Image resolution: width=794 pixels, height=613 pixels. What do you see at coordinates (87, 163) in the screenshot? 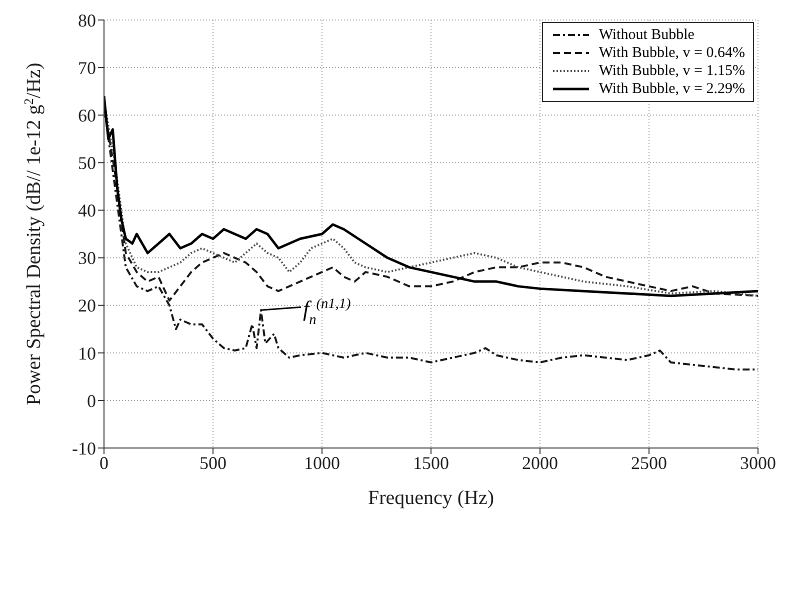
I see `y-tick-label: 50` at bounding box center [87, 163].